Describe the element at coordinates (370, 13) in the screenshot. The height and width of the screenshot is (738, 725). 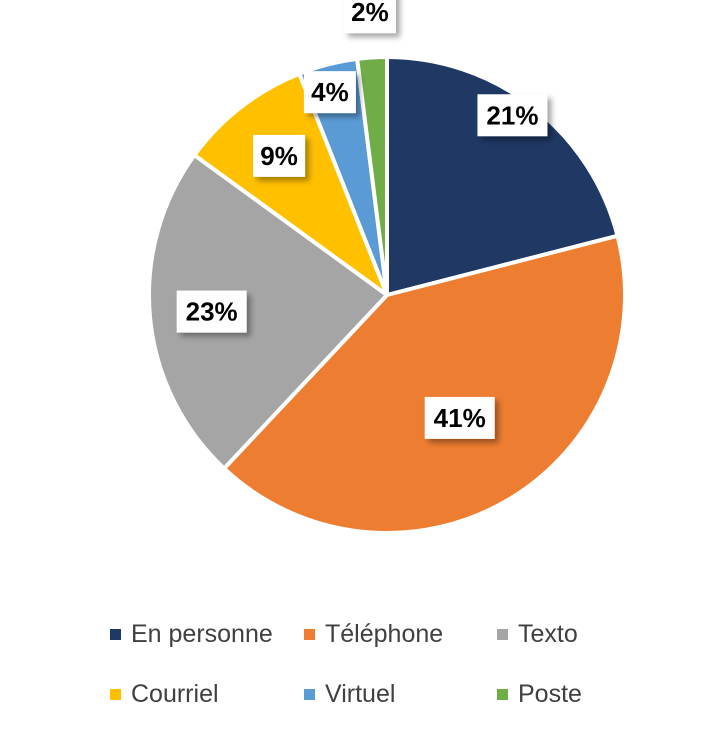
I see `data-label-text-poste: 2%` at that location.